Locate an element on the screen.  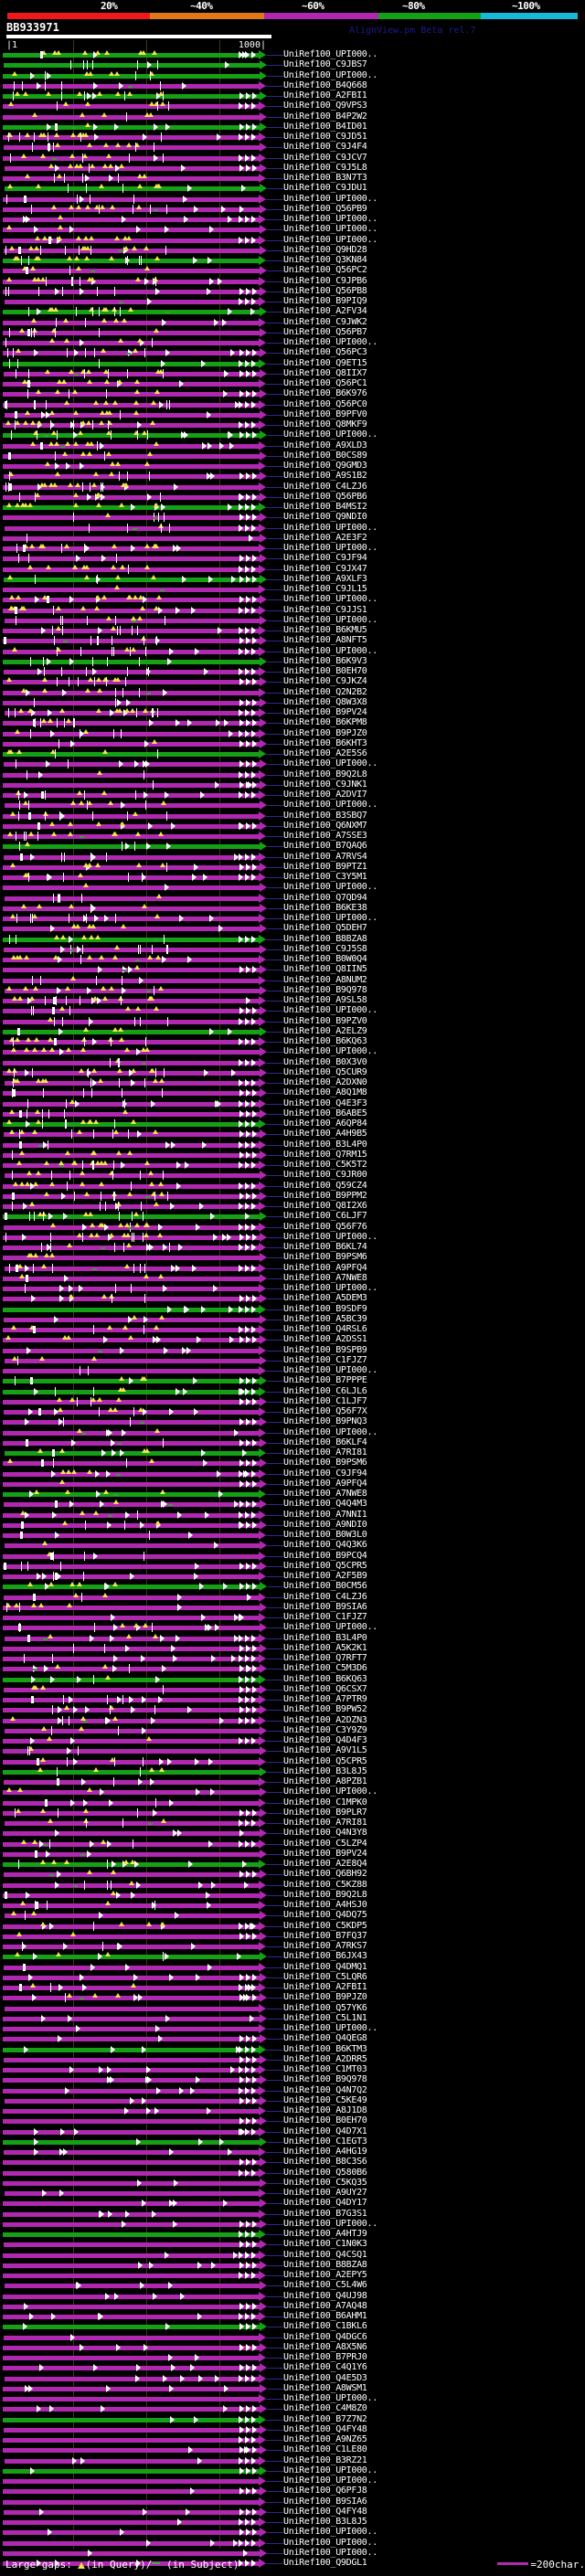
subject-label: UniRef100_B6KQ63 is located at coordinates (325, 1678).